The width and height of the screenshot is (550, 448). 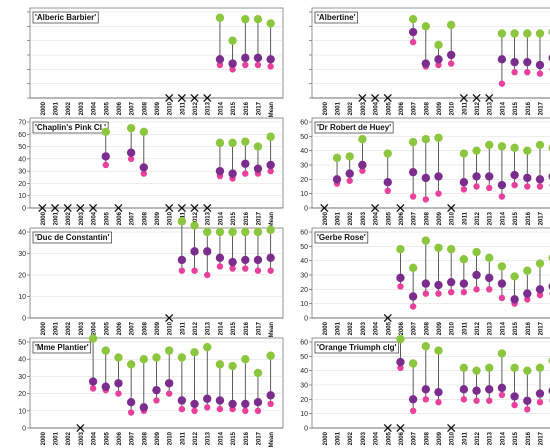 I want to click on x-tick-label: 2017, so click(x=259, y=328).